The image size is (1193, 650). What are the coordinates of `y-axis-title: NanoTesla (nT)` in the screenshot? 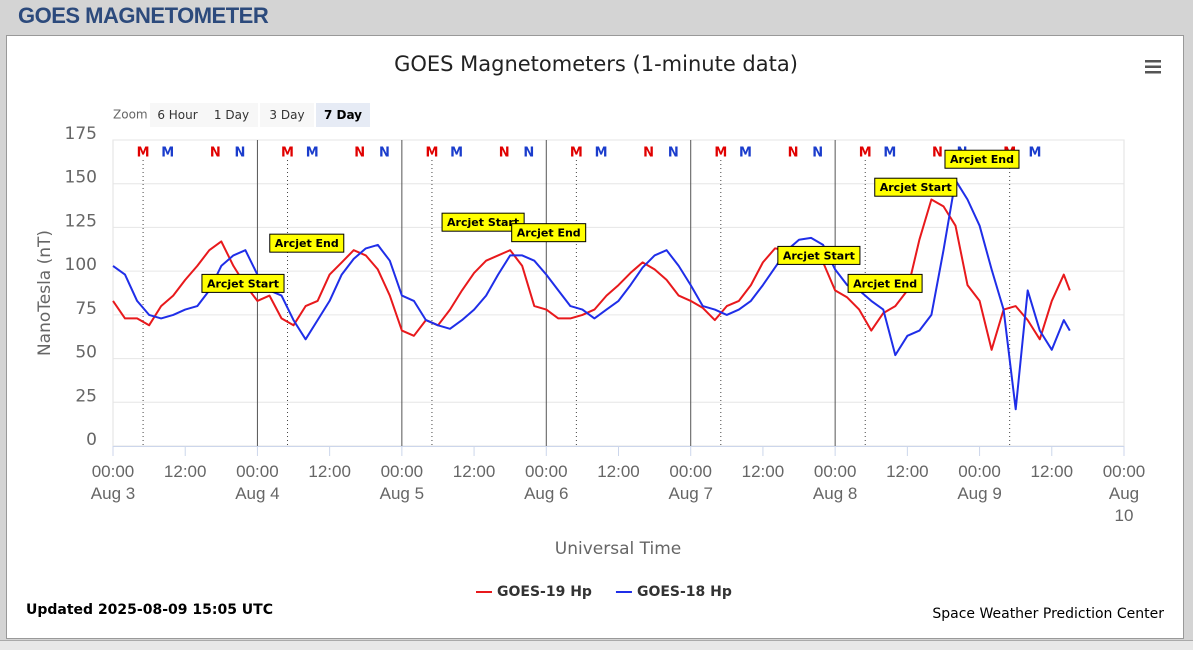 It's located at (45, 293).